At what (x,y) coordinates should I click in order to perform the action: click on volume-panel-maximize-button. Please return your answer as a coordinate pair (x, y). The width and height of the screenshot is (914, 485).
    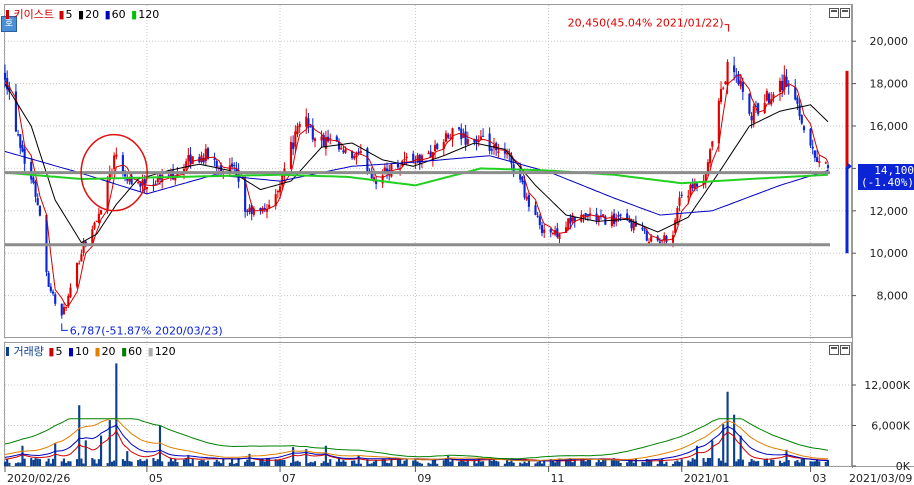
    Looking at the image, I should click on (845, 350).